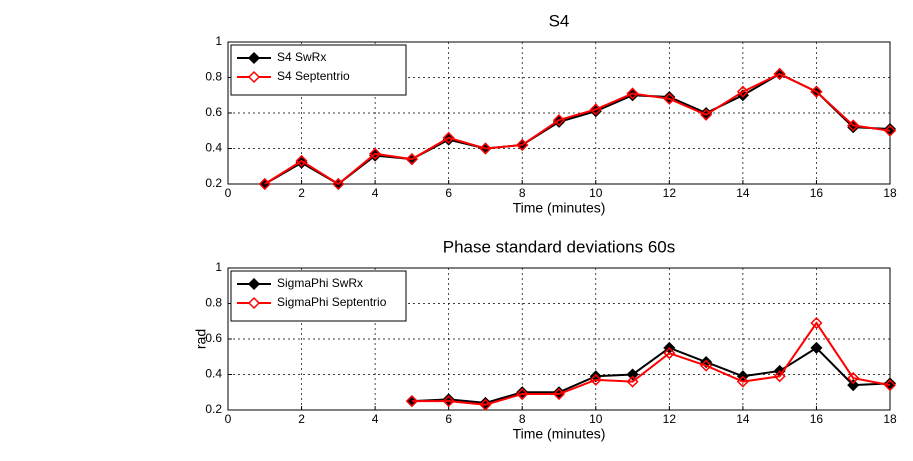 This screenshot has height=461, width=913. What do you see at coordinates (201, 339) in the screenshot?
I see `y-axis-label: rad` at bounding box center [201, 339].